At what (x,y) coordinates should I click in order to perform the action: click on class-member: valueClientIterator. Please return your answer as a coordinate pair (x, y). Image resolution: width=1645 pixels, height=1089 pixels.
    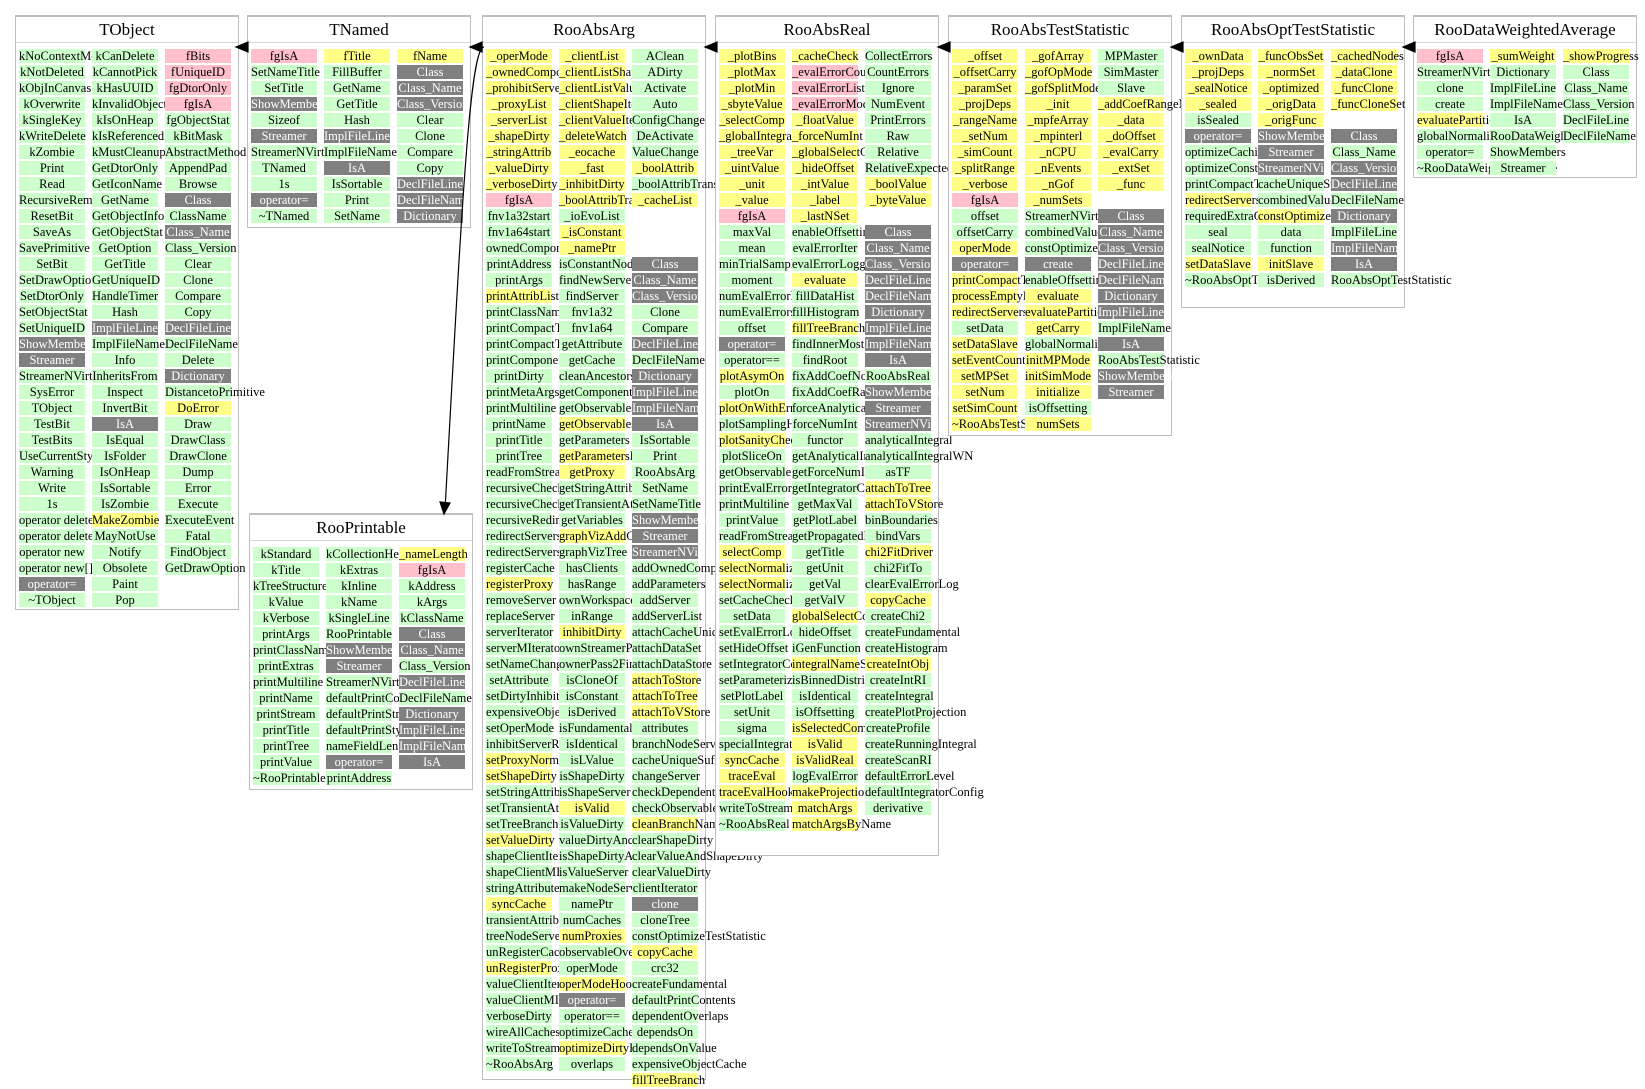
    Looking at the image, I should click on (533, 984).